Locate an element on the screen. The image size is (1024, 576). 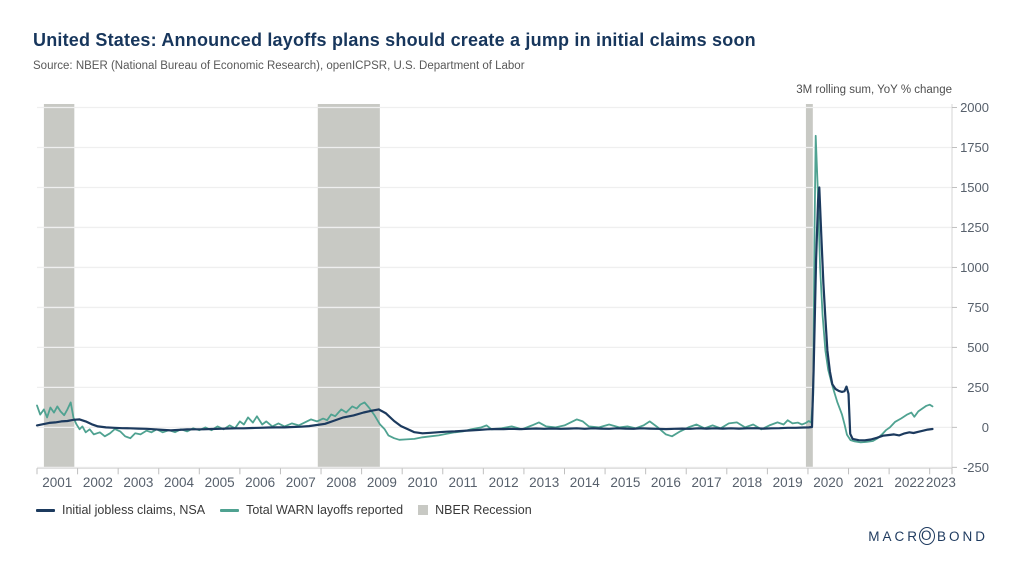
x-tick-label: 2001 is located at coordinates (57, 482).